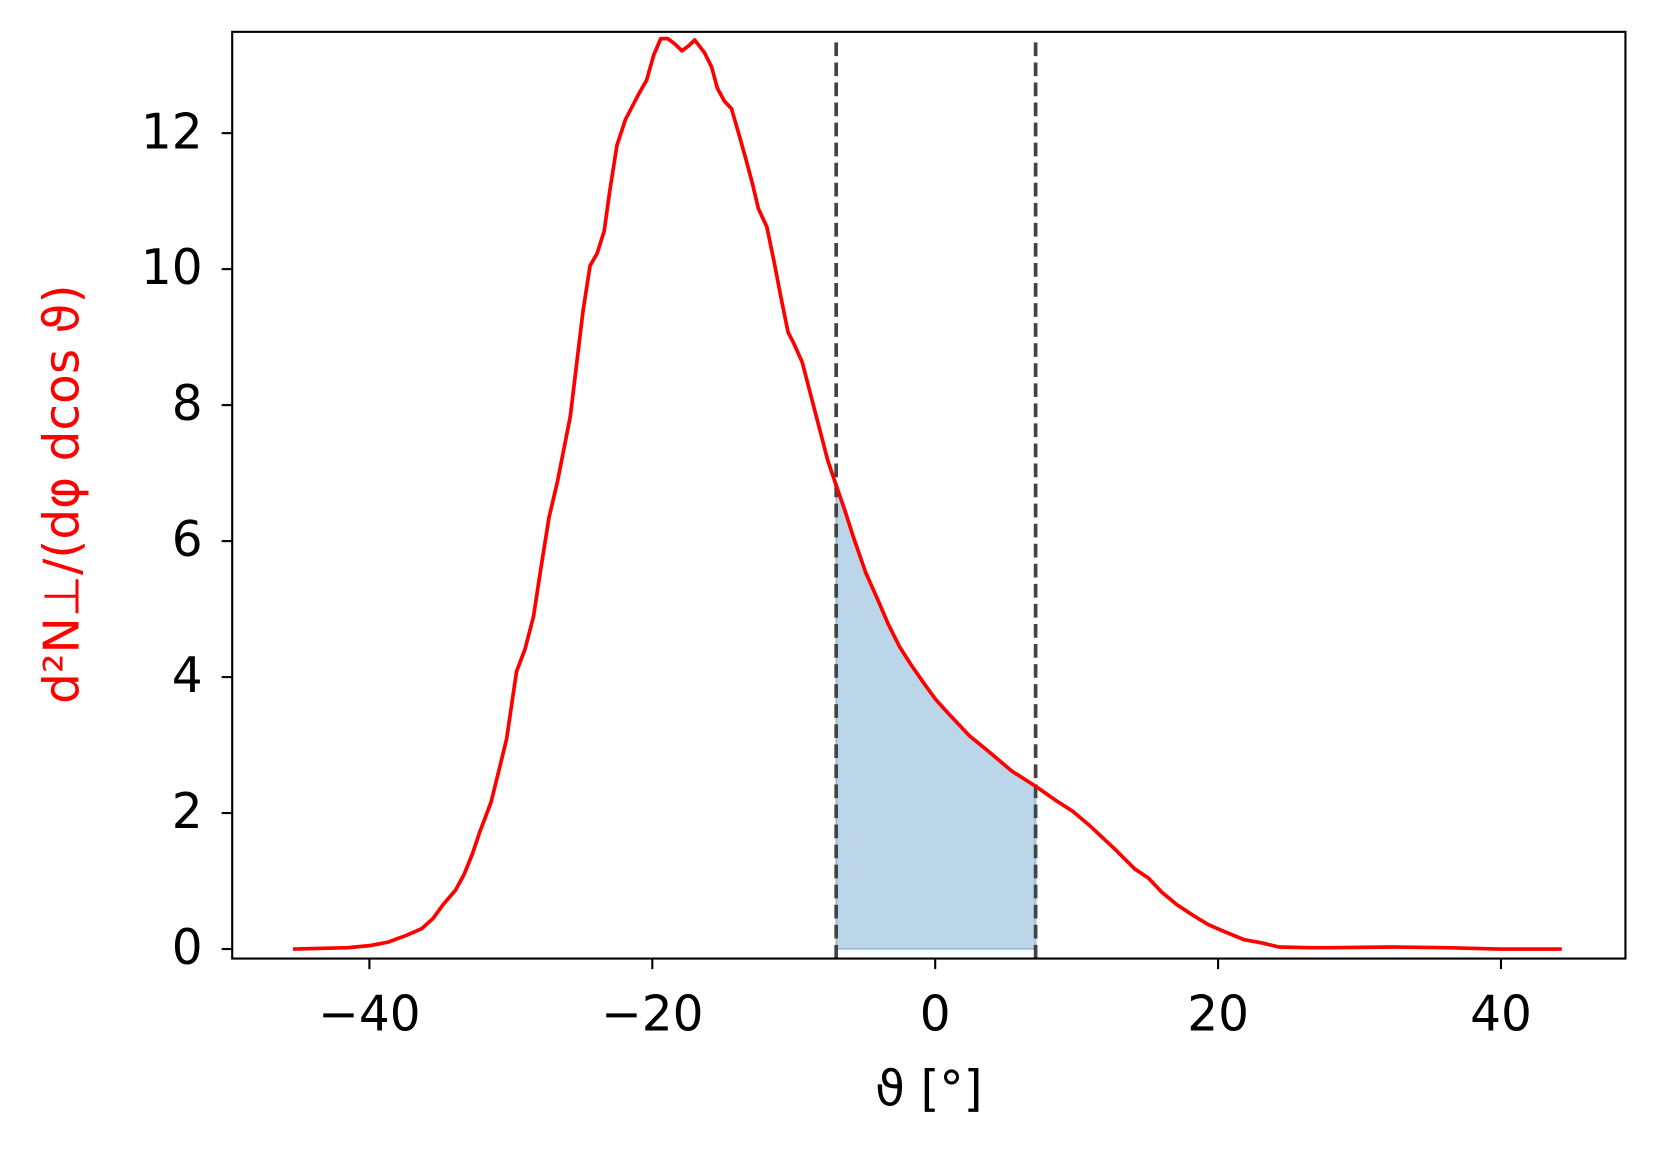 The width and height of the screenshot is (1655, 1154). Describe the element at coordinates (936, 717) in the screenshot. I see `shaded-region` at that location.